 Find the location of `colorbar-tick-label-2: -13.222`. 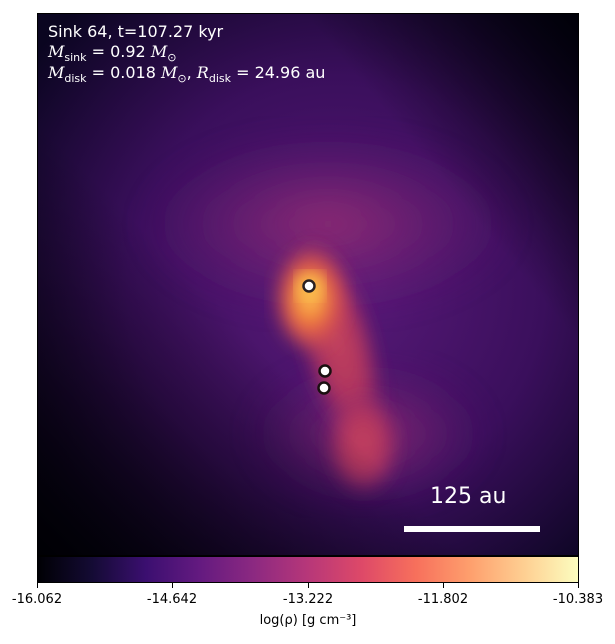

colorbar-tick-label-2: -13.222 is located at coordinates (308, 599).